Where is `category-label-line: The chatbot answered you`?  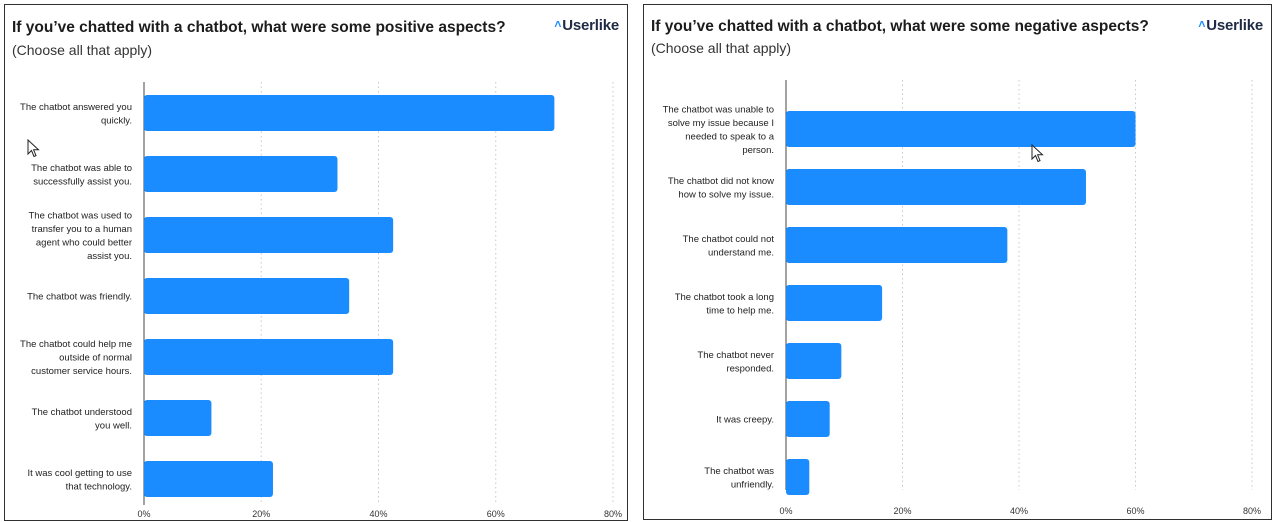 category-label-line: The chatbot answered you is located at coordinates (76, 107).